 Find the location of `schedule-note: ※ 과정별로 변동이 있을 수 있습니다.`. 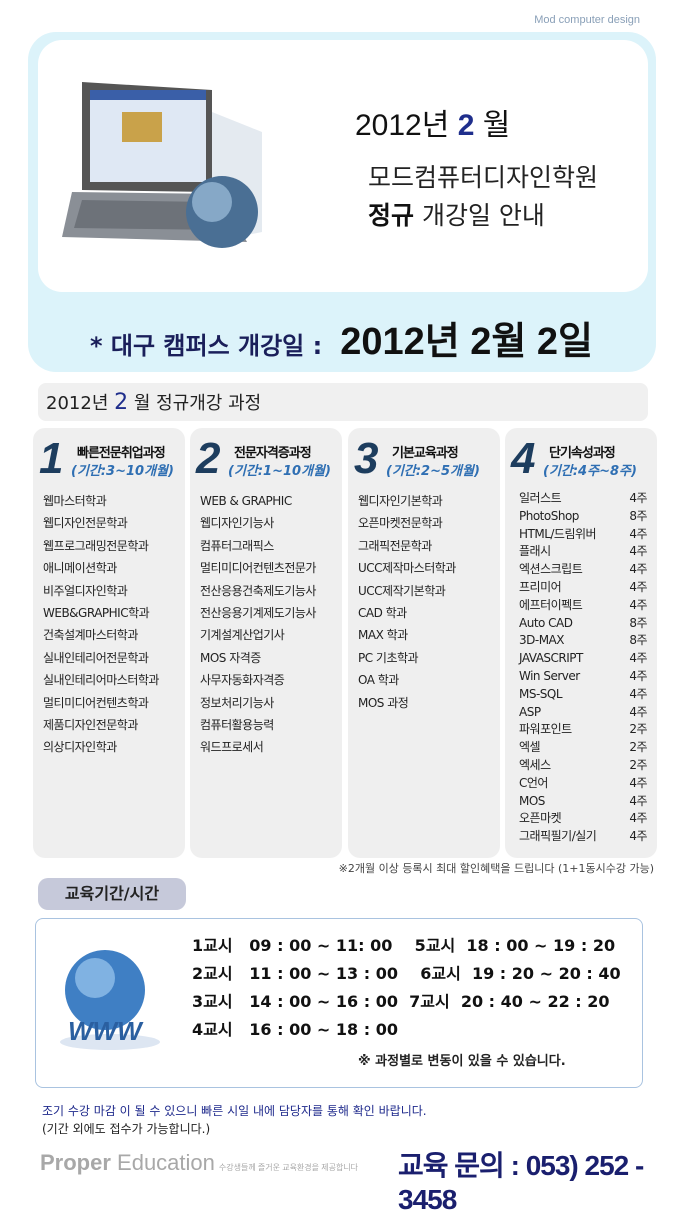

schedule-note: ※ 과정별로 변동이 있을 수 있습니다. is located at coordinates (462, 1061).